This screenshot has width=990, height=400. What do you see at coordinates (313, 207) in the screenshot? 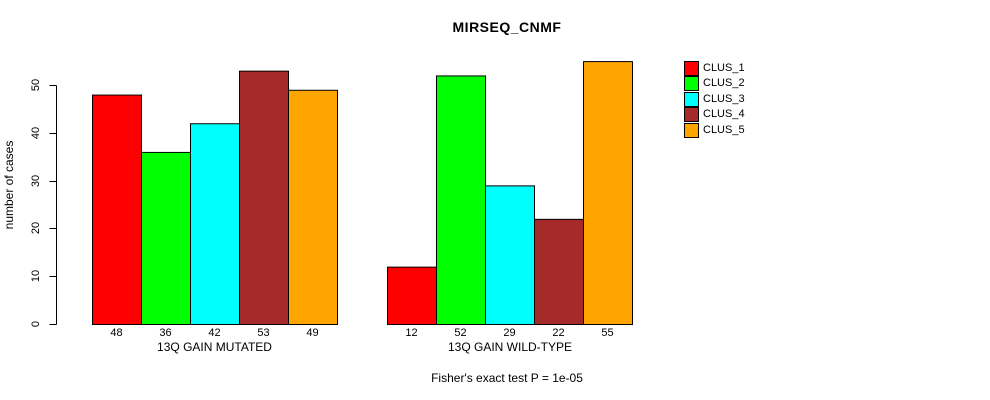
I see `bar-clus_5-mutated` at bounding box center [313, 207].